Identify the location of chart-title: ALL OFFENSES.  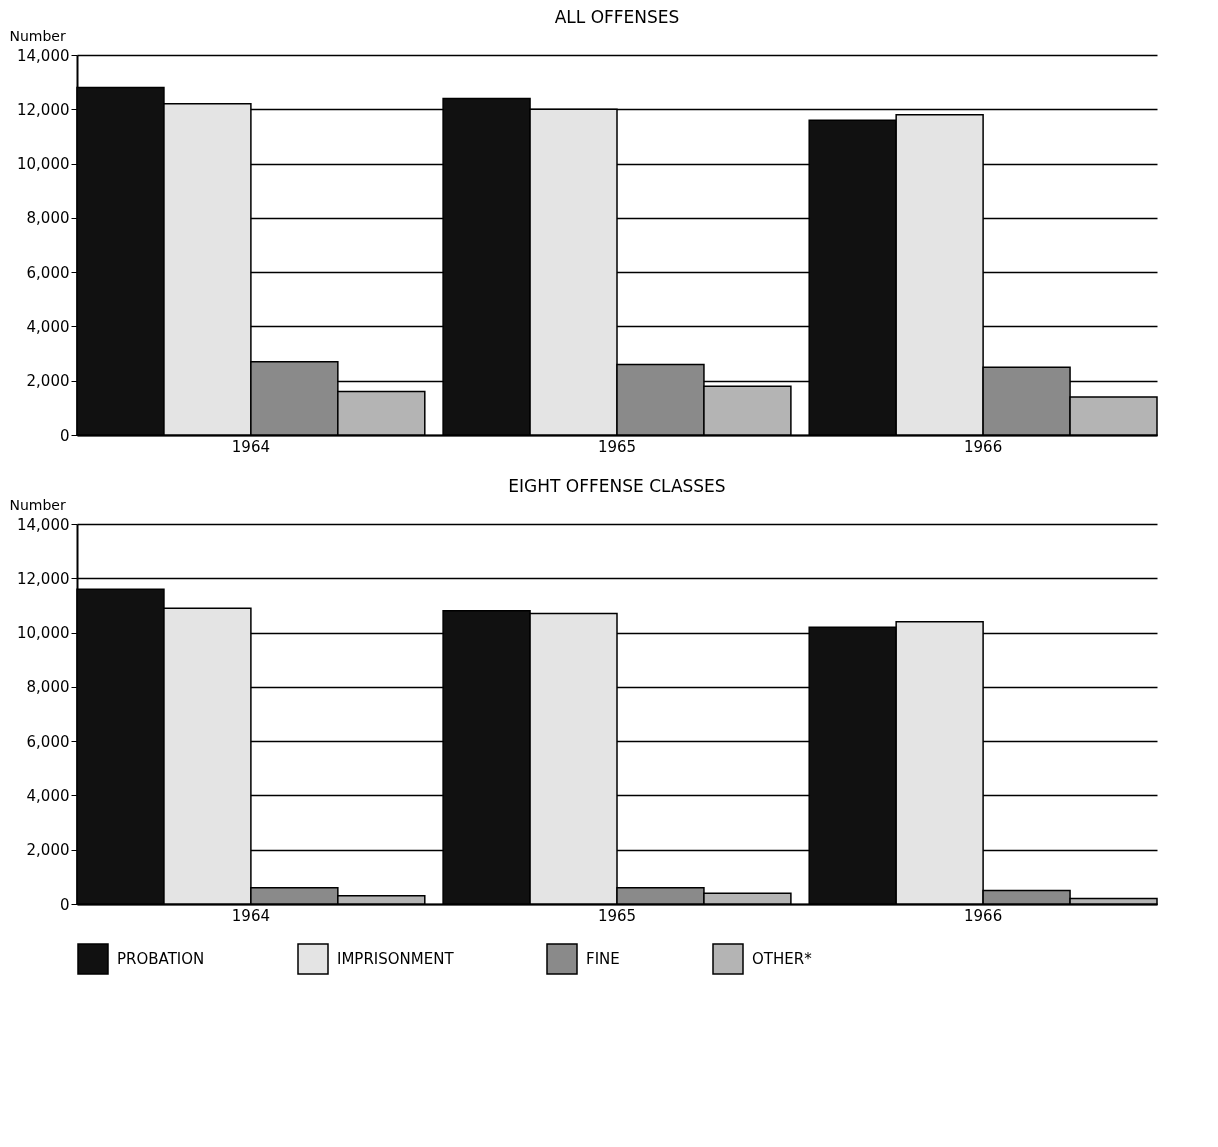
(617, 17).